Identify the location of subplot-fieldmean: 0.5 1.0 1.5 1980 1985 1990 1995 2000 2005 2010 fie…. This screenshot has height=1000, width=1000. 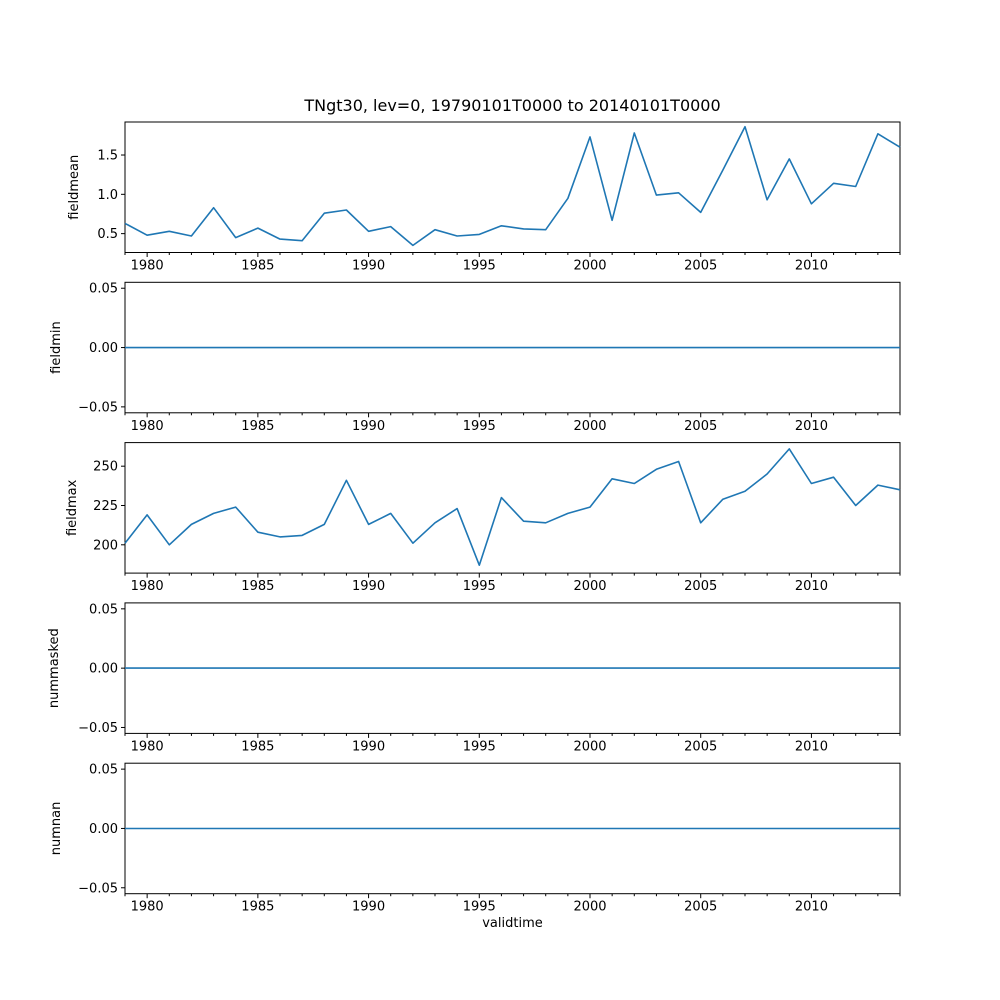
(484, 197).